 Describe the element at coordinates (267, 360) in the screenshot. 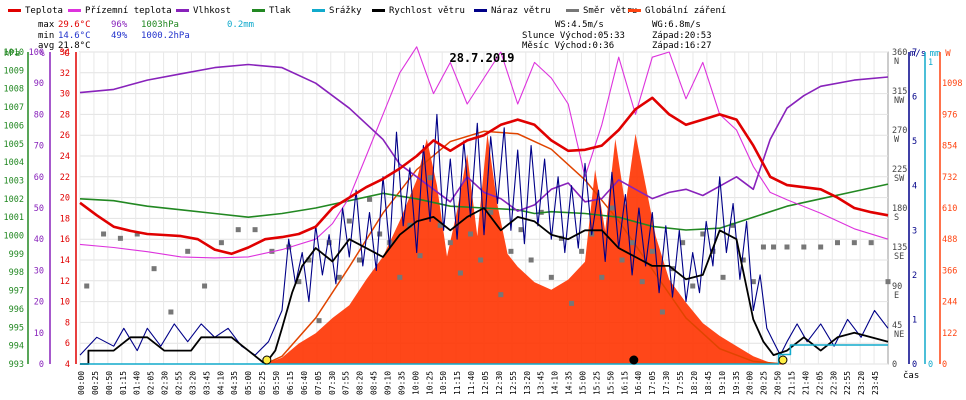

I see `sunrise-marker` at that location.